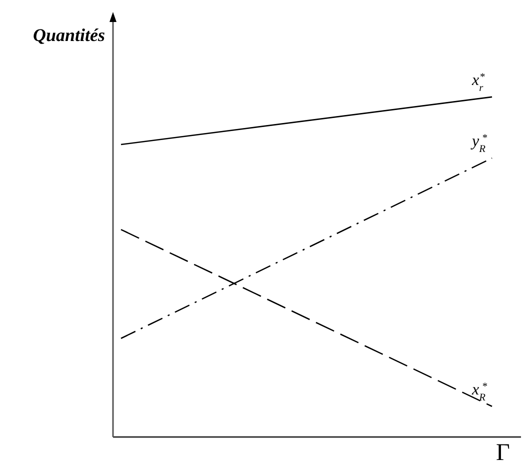 The width and height of the screenshot is (522, 468). I want to click on x-axis-title: Γ, so click(503, 453).